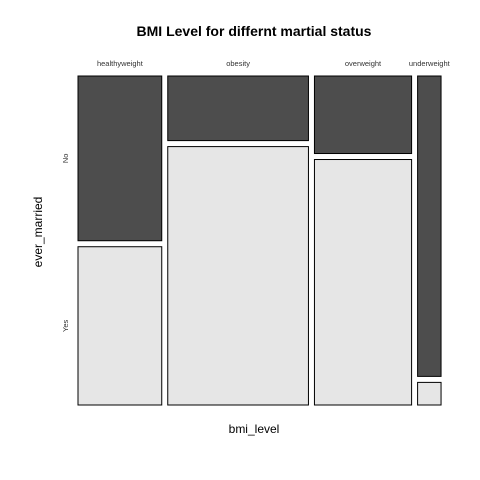  What do you see at coordinates (238, 108) in the screenshot?
I see `tile-obesity-no` at bounding box center [238, 108].